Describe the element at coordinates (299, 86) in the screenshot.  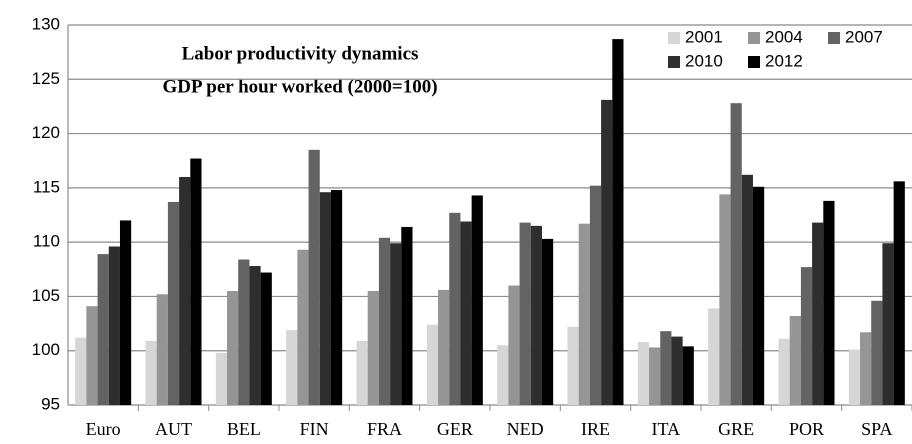
I see `chart-subtitle: GDP per hour worked (2000=100)` at that location.